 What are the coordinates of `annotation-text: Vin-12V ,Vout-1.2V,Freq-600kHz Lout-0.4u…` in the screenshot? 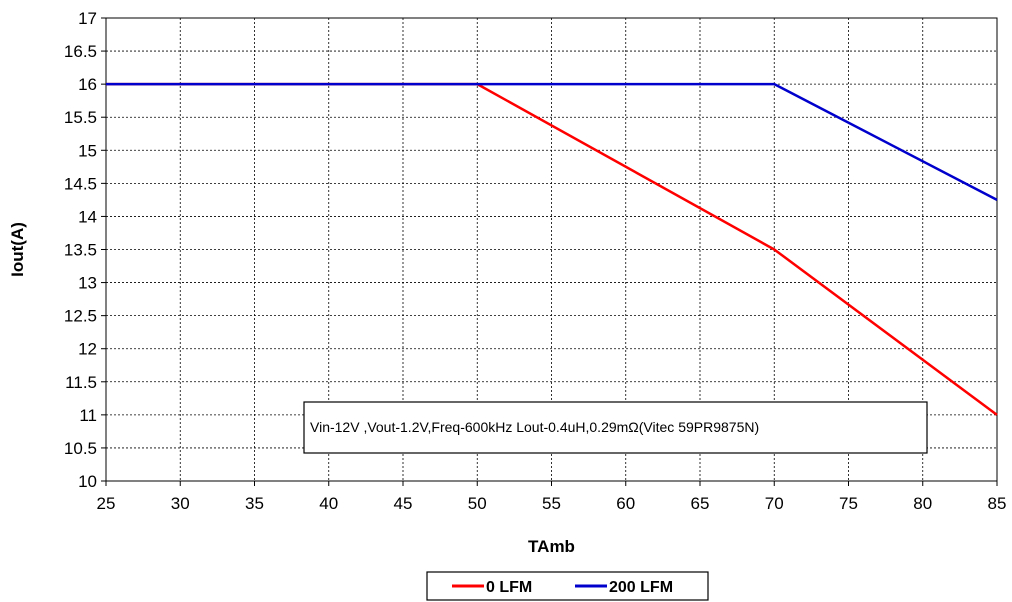 It's located at (534, 427).